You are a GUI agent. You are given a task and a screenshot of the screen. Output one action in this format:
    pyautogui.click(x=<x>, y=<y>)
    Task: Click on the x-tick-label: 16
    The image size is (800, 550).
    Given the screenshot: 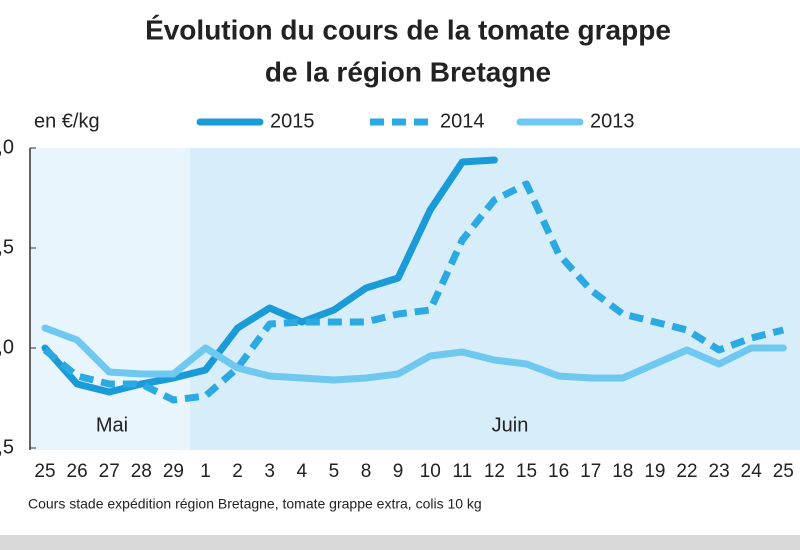 What is the action you would take?
    pyautogui.click(x=558, y=471)
    